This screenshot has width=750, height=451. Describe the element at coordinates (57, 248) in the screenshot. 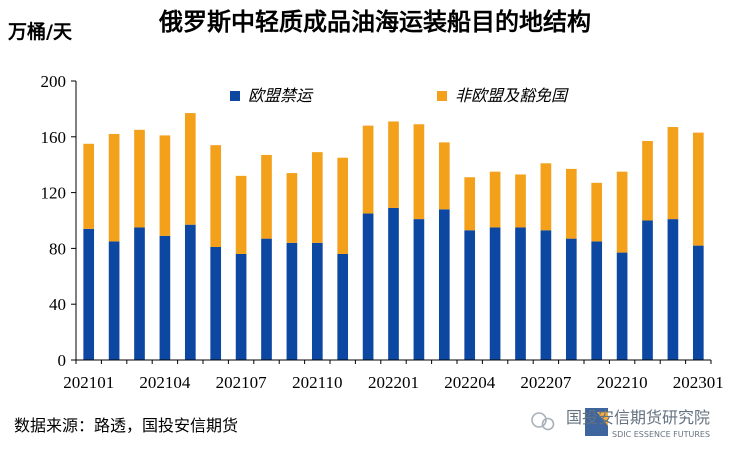

I see `y-tick-label: 80` at that location.